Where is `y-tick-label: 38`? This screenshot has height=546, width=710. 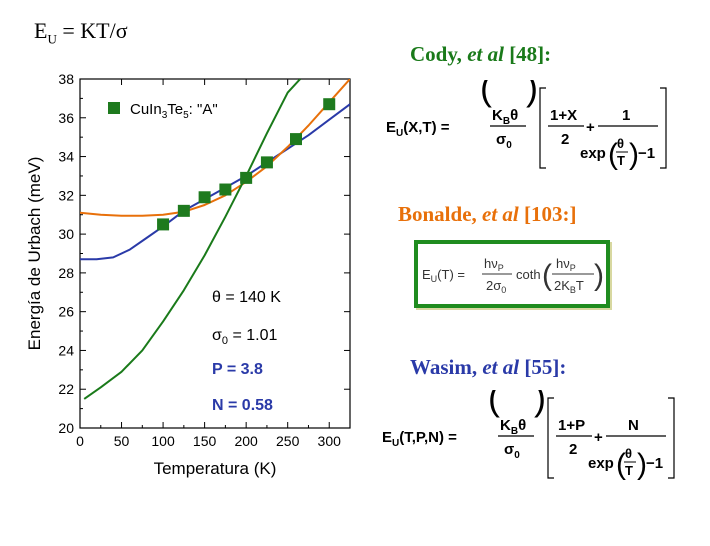 y-tick-label: 38 is located at coordinates (66, 79).